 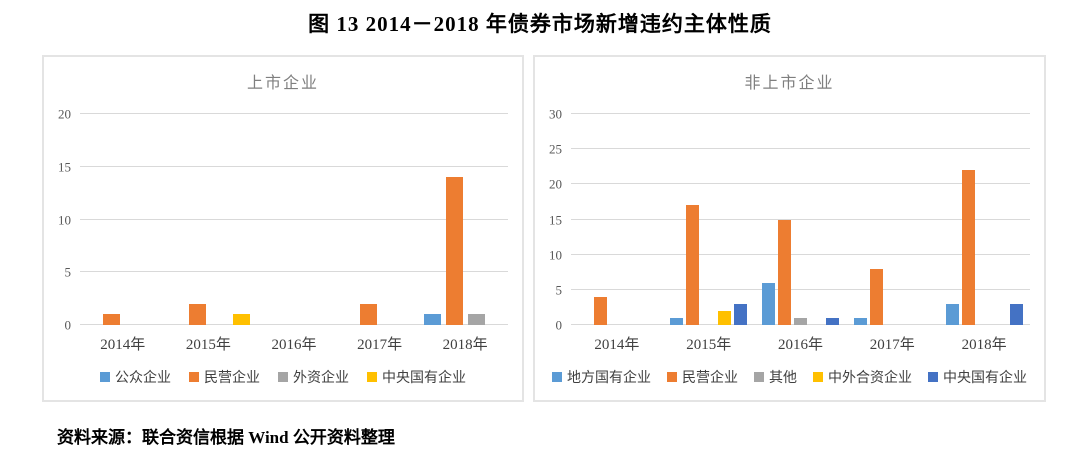 What do you see at coordinates (64, 114) in the screenshot?
I see `y-tick-label: 20` at bounding box center [64, 114].